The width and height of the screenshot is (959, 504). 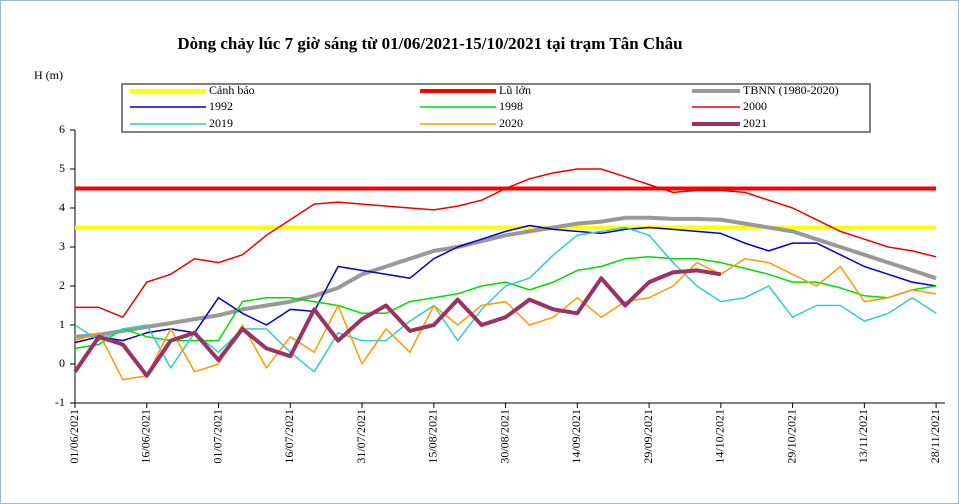 I want to click on x-tick-label: 30/08/2021, so click(x=504, y=436).